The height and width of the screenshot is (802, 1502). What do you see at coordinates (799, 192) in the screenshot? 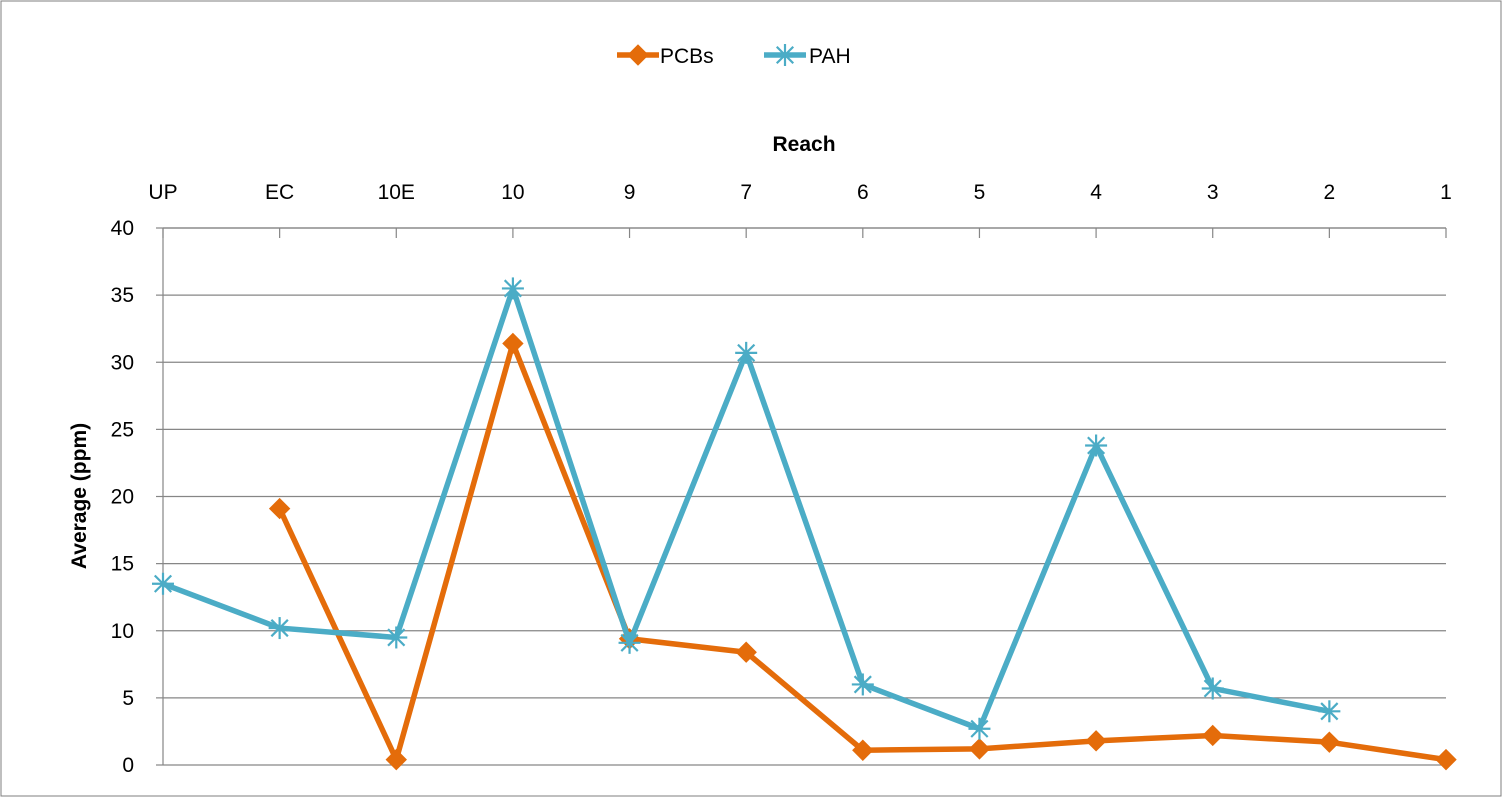
I see `x-tick-labels: UP EC 10E 10 9 7 6 5 4 3 2 1` at bounding box center [799, 192].